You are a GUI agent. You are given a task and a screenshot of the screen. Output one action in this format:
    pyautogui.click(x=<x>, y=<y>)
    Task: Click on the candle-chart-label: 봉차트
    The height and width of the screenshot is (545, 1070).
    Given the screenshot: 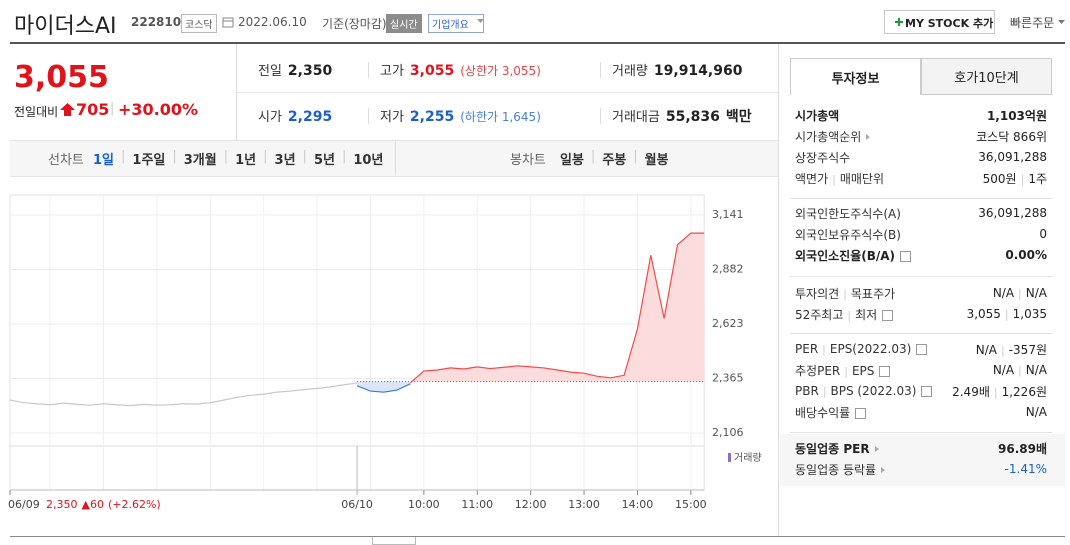 What is the action you would take?
    pyautogui.click(x=528, y=160)
    